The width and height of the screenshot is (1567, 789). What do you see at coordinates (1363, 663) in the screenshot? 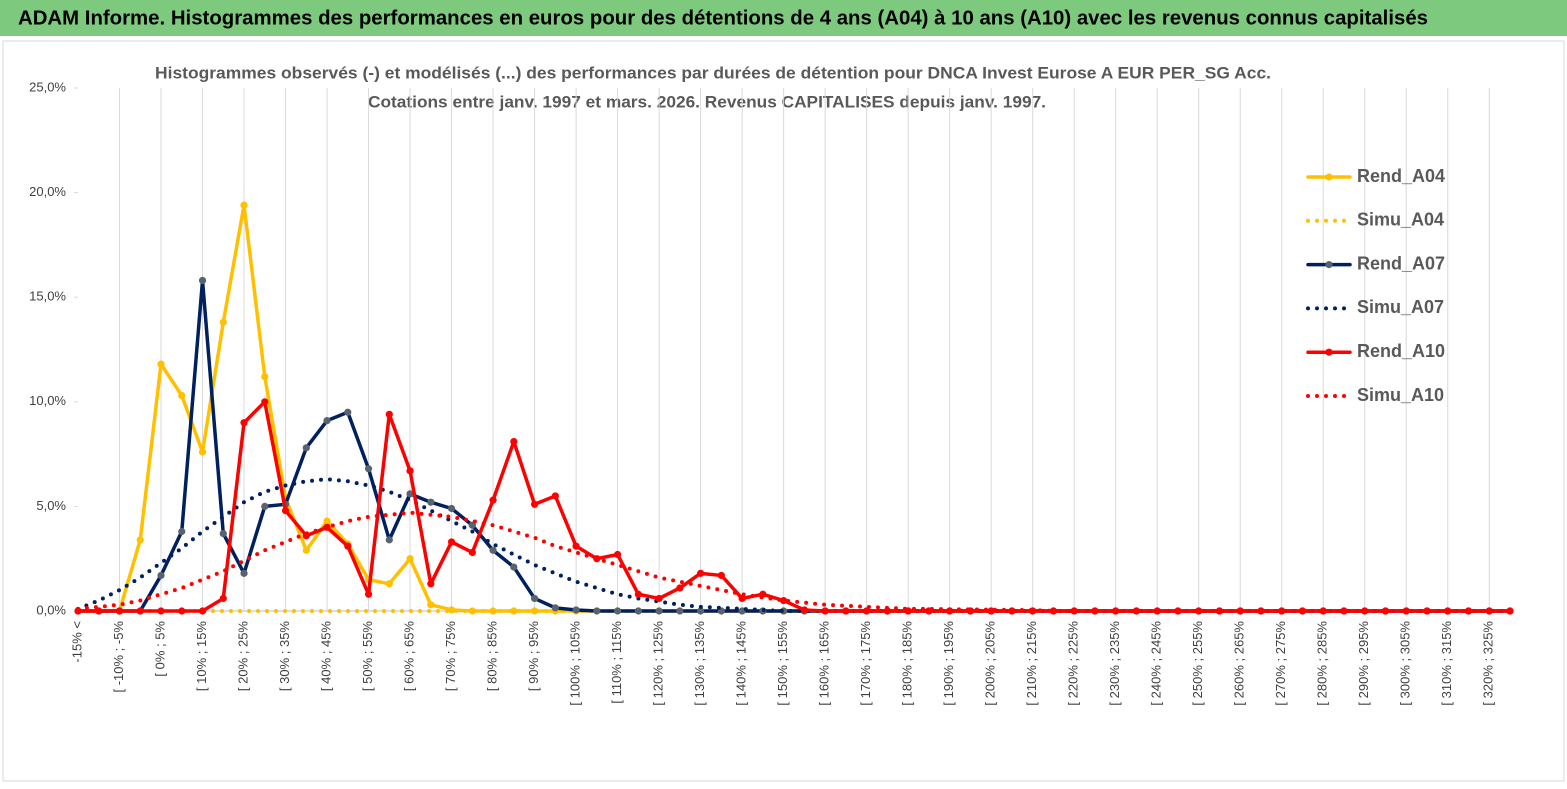
I see `x-tick-label: [ 290% ; 295%` at bounding box center [1363, 663].